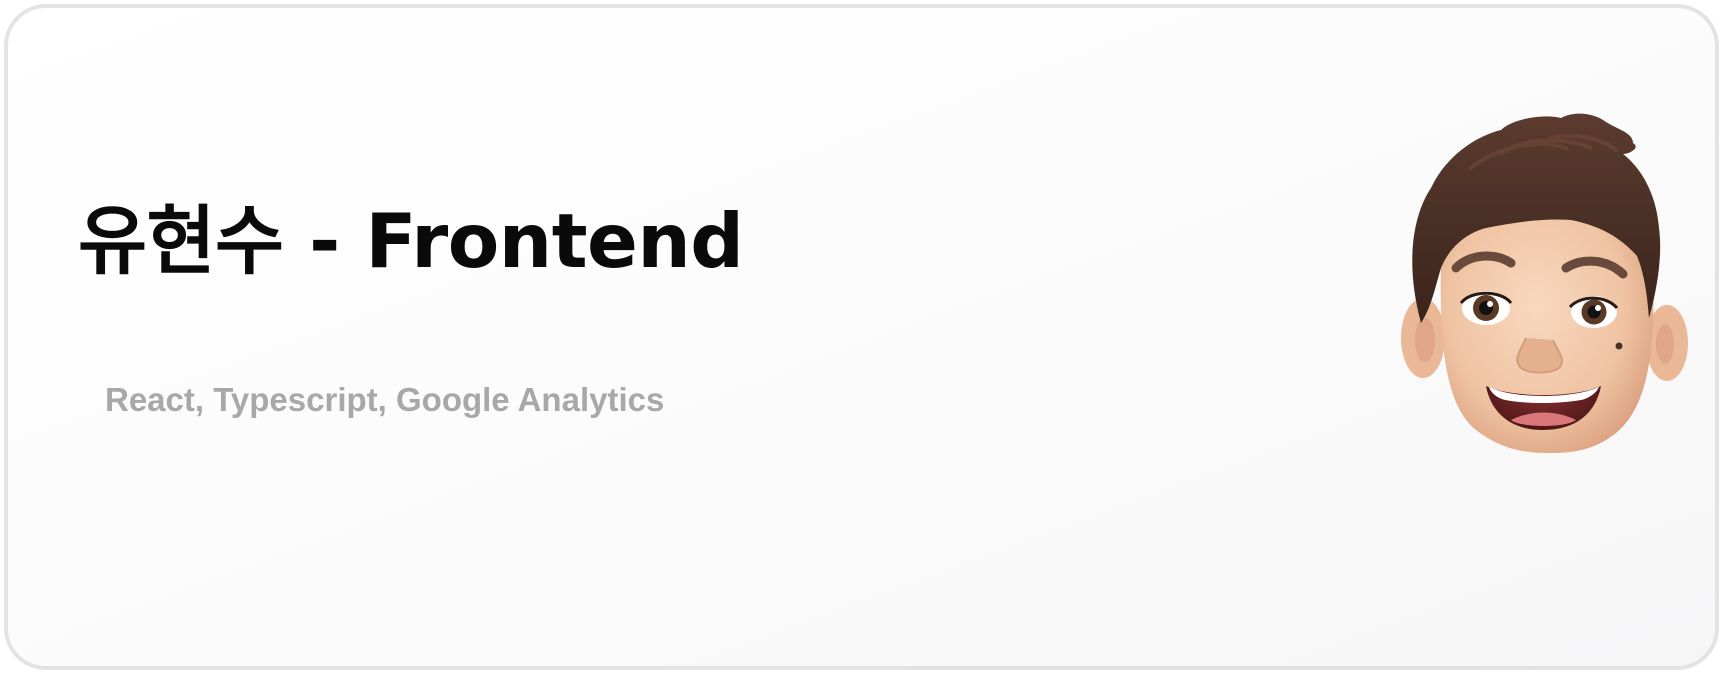  Describe the element at coordinates (411, 241) in the screenshot. I see `profile-title: 유현수 - Frontend` at that location.